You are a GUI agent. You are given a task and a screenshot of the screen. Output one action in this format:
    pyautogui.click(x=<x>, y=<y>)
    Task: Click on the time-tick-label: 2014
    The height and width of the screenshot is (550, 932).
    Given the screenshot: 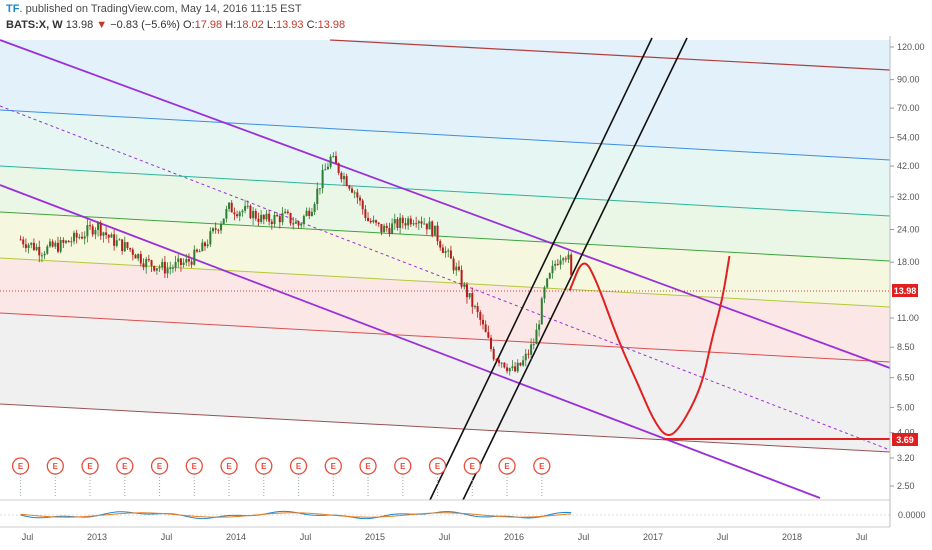 What is the action you would take?
    pyautogui.click(x=236, y=537)
    